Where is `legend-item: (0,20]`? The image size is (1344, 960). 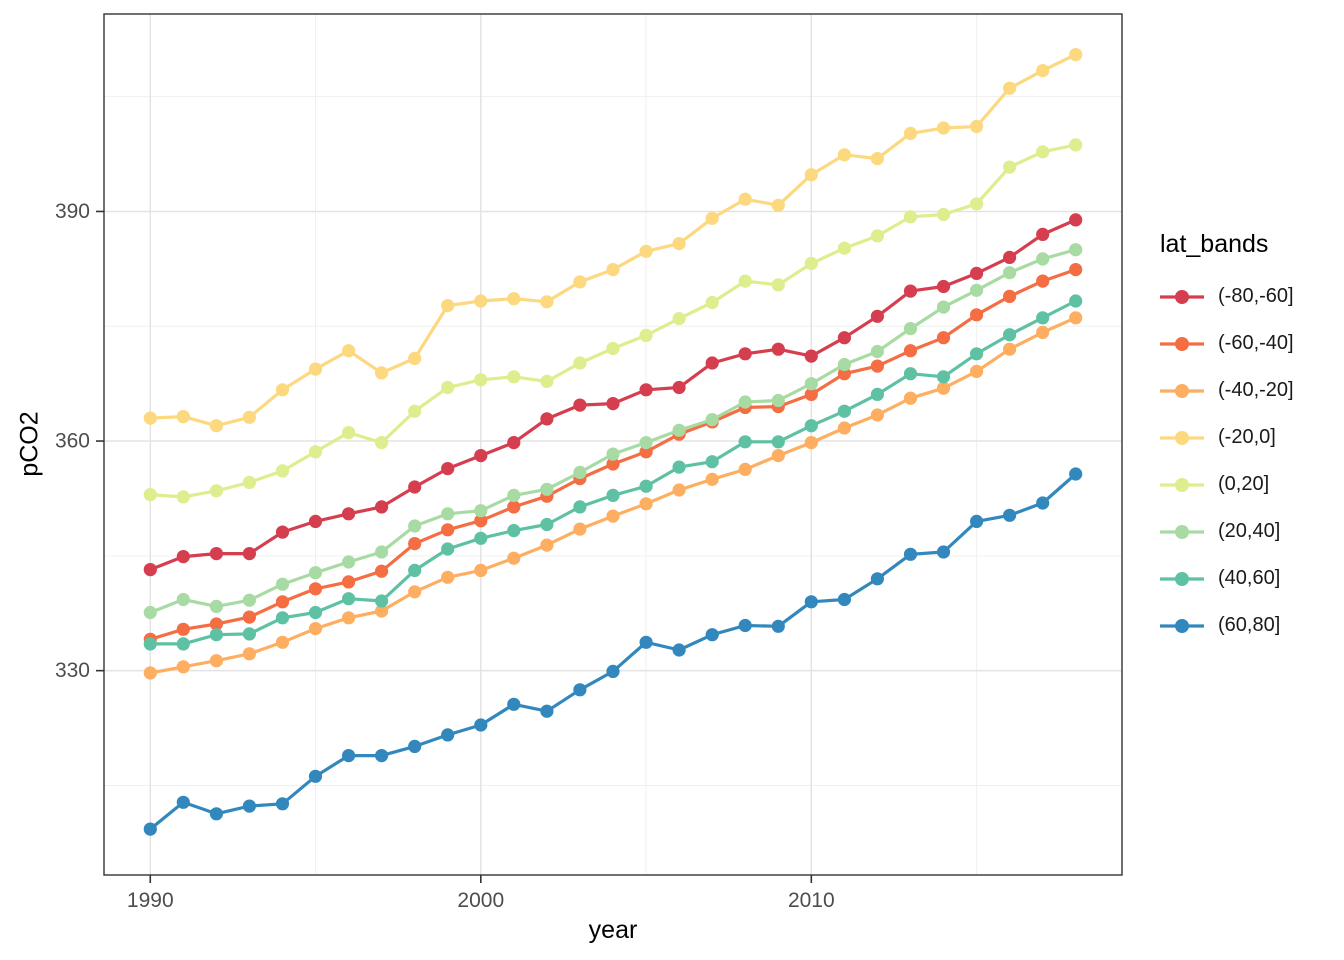
legend-item: (0,20] is located at coordinates (1249, 484).